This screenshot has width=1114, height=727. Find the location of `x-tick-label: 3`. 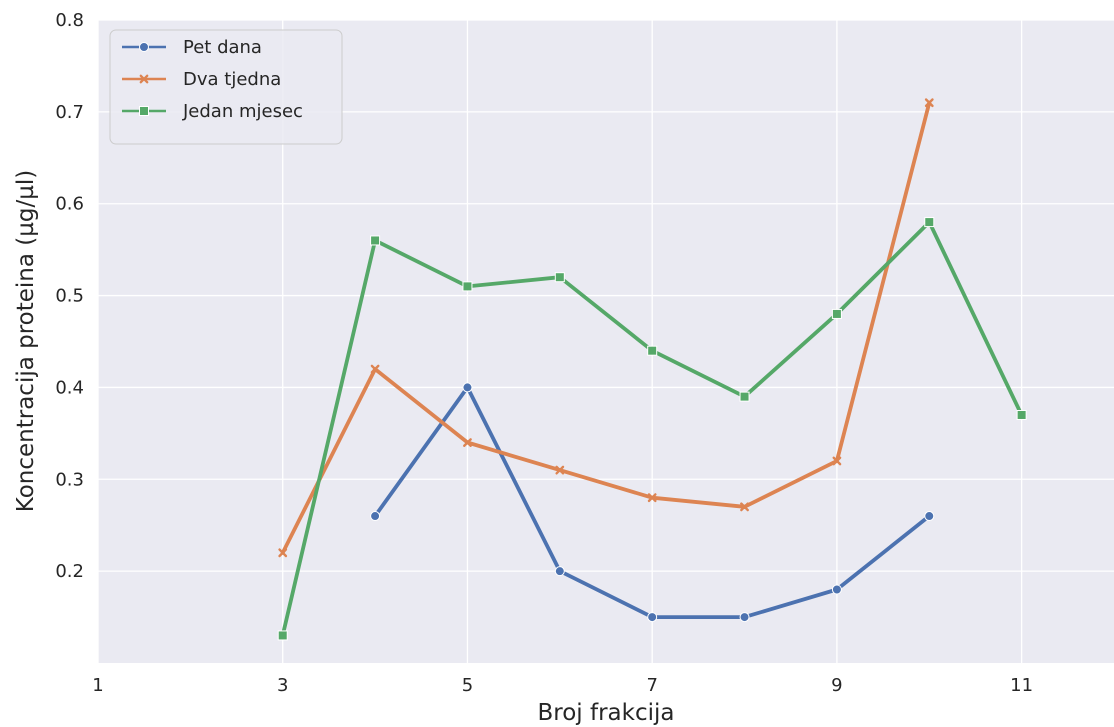

x-tick-label: 3 is located at coordinates (282, 685).